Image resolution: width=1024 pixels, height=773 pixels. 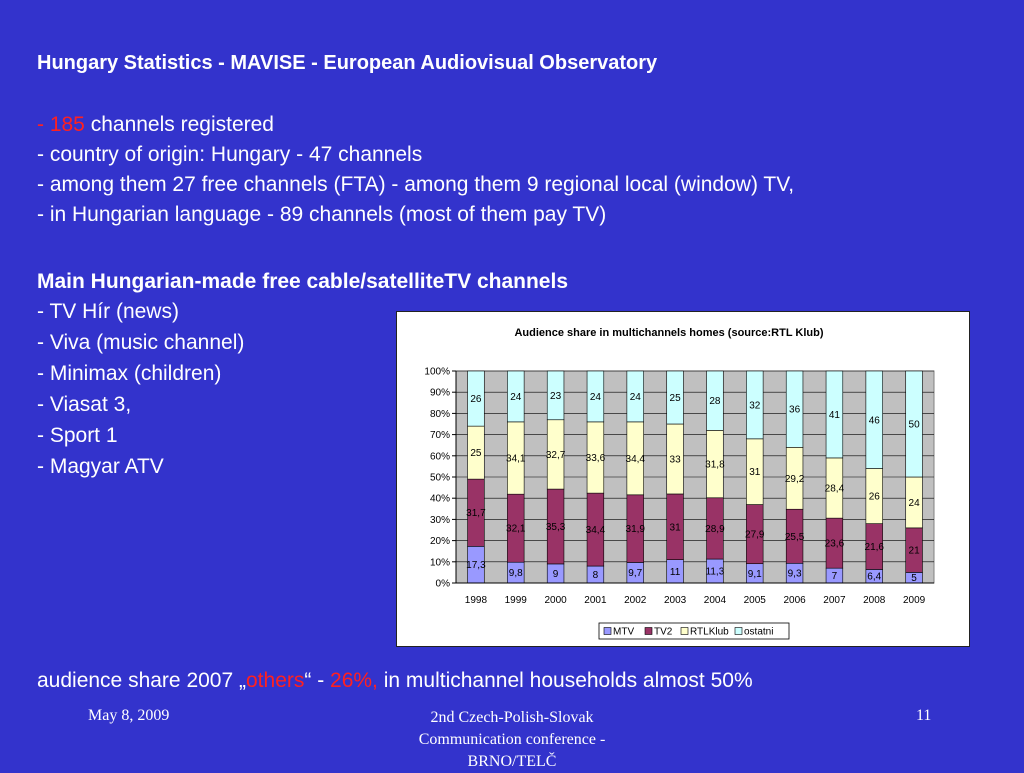 What do you see at coordinates (596, 458) in the screenshot?
I see `data-label: 33,6` at bounding box center [596, 458].